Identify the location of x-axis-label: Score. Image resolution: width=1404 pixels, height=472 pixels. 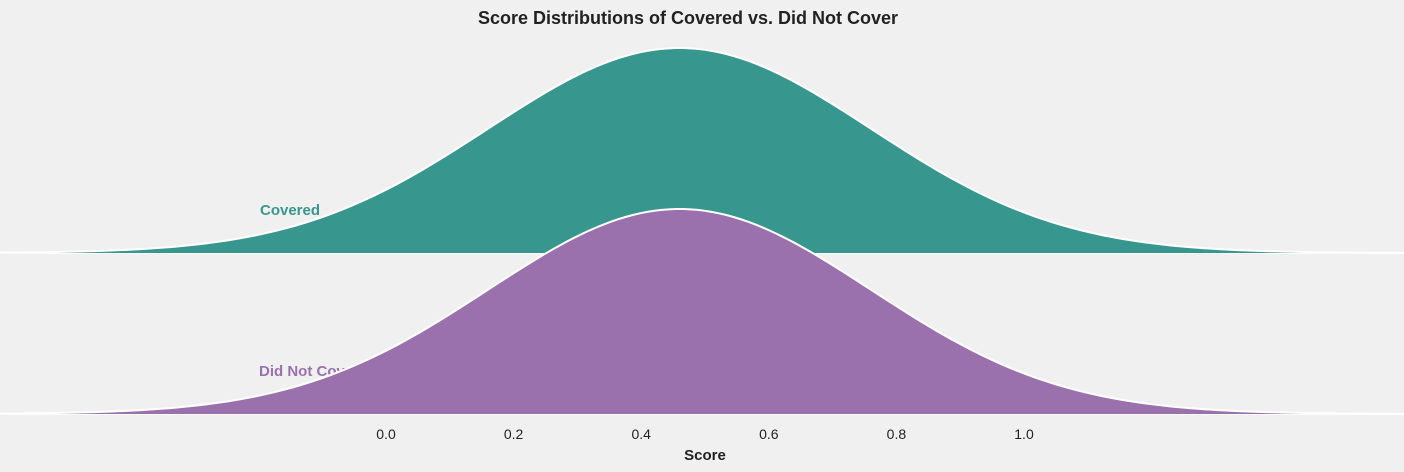
(705, 455).